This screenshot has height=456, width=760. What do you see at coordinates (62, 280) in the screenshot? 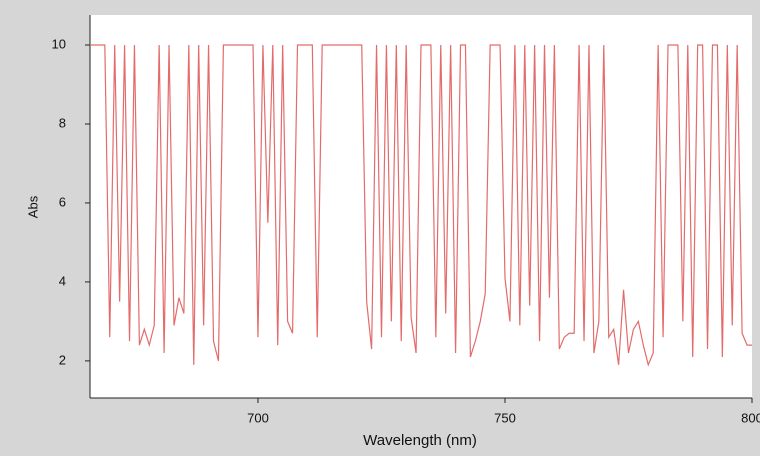
I see `y-tick-label: 4` at bounding box center [62, 280].